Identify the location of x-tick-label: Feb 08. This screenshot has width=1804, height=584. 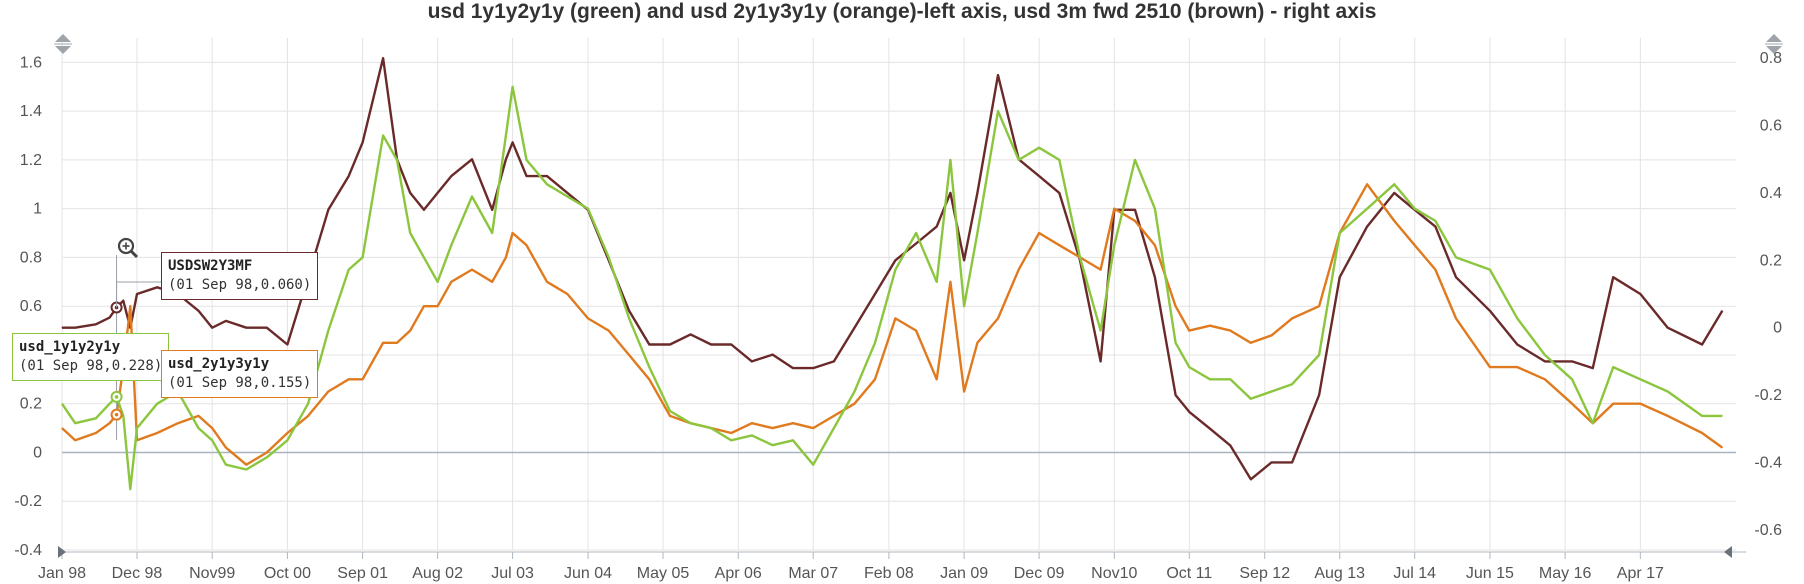
(889, 573).